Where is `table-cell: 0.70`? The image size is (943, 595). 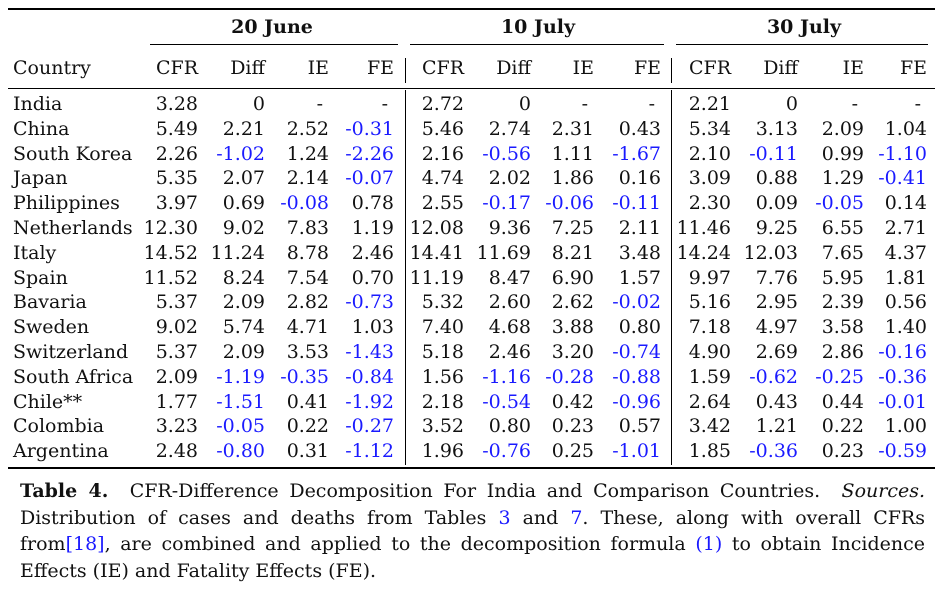
table-cell: 0.70 is located at coordinates (372, 277).